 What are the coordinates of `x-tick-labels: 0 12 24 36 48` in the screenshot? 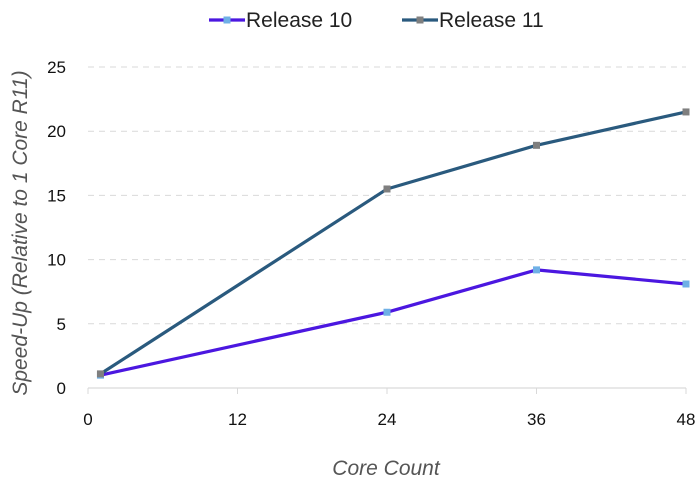 It's located at (389, 419).